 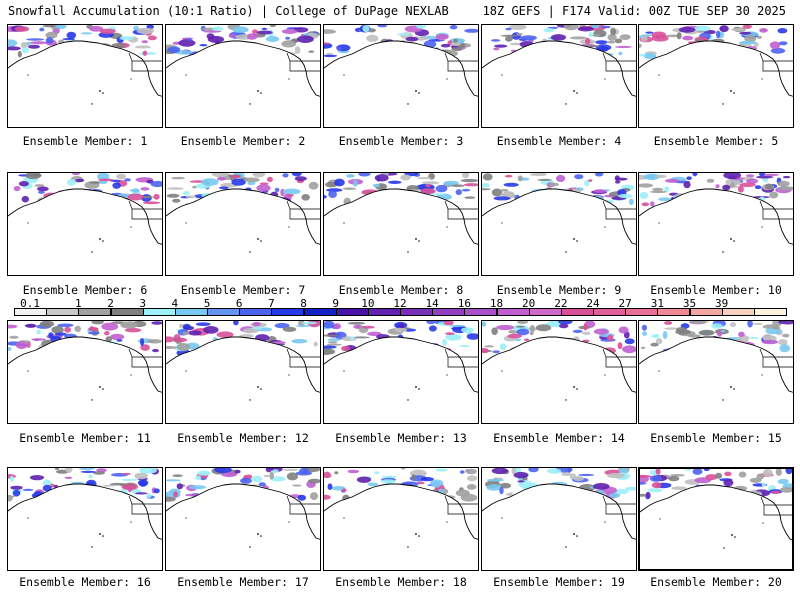 I want to click on colorbar-tick-label: 3, so click(x=142, y=303).